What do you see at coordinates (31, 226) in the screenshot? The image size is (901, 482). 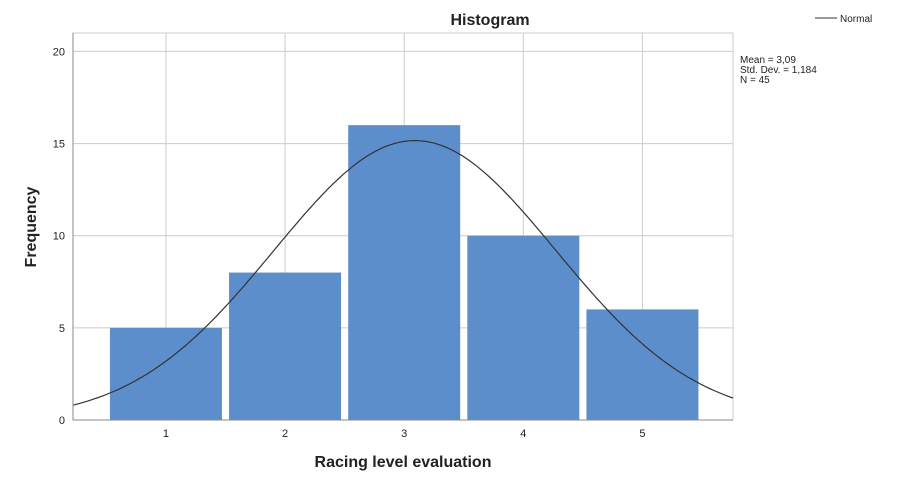 I see `y-axis-label: Frequency` at bounding box center [31, 226].